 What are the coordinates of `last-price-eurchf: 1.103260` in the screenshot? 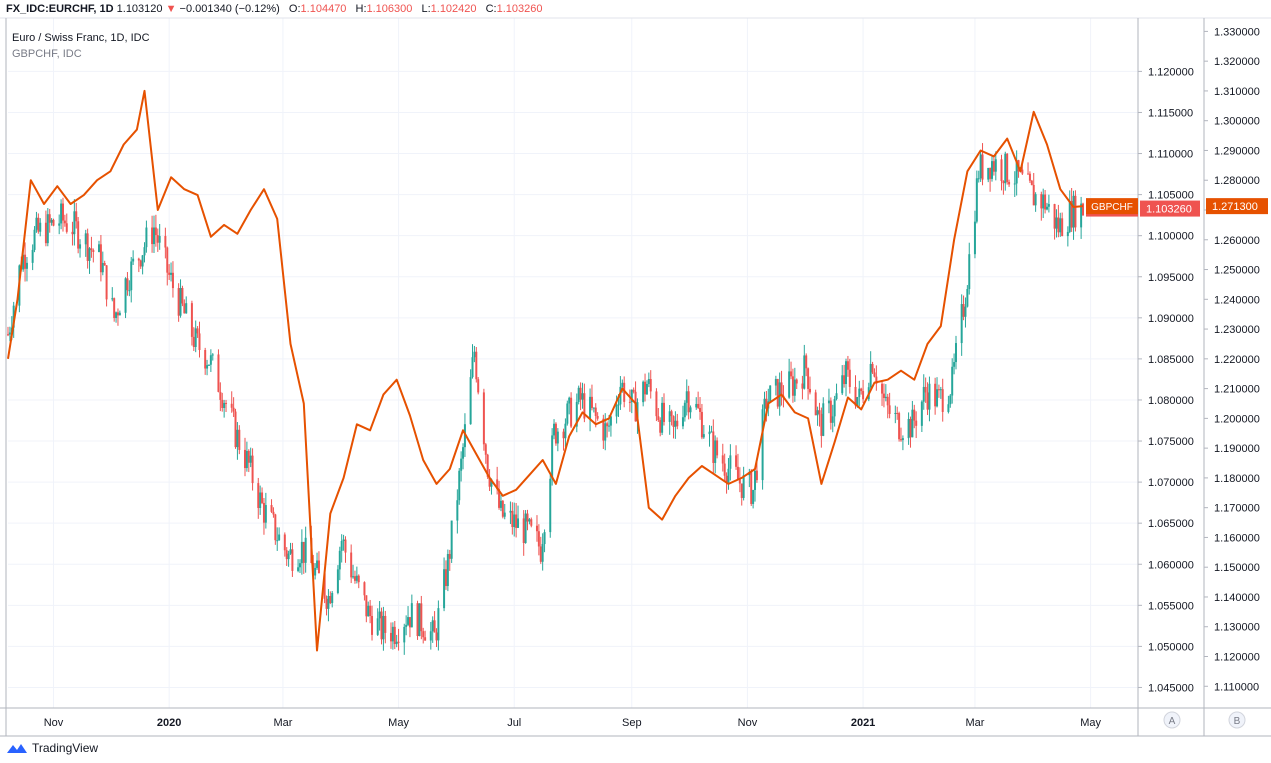 It's located at (1169, 210).